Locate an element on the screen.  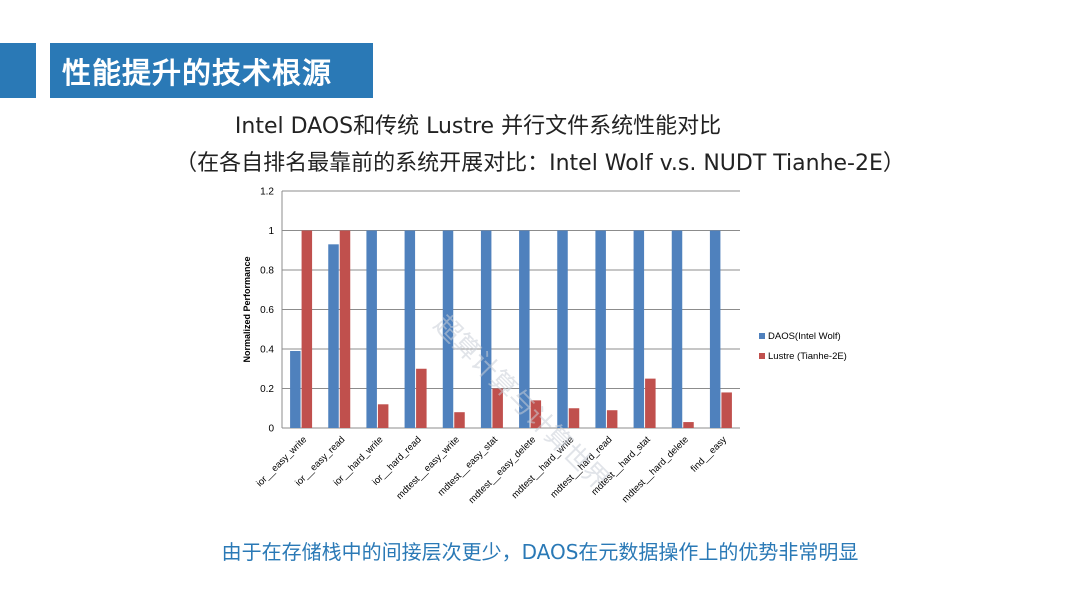
y-tick-label: 0 is located at coordinates (271, 429).